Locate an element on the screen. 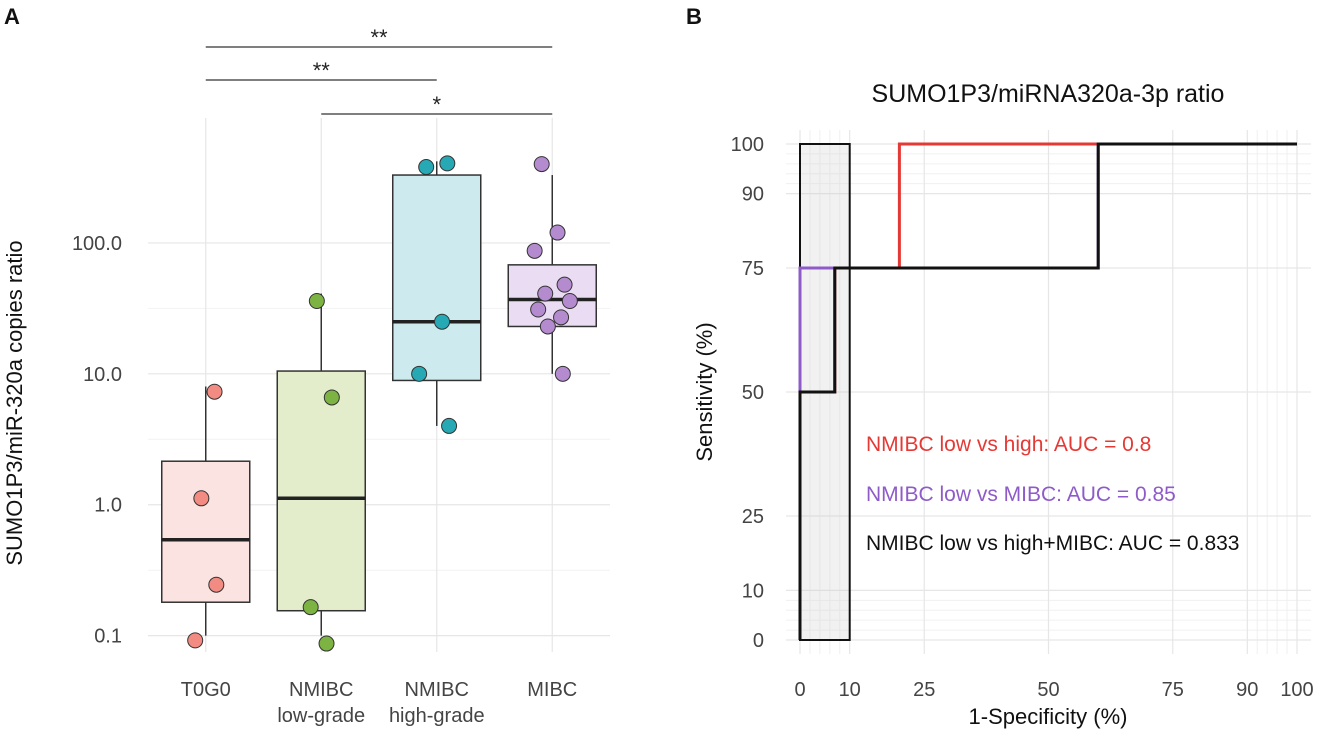  y-tick-label: 10 is located at coordinates (753, 591).